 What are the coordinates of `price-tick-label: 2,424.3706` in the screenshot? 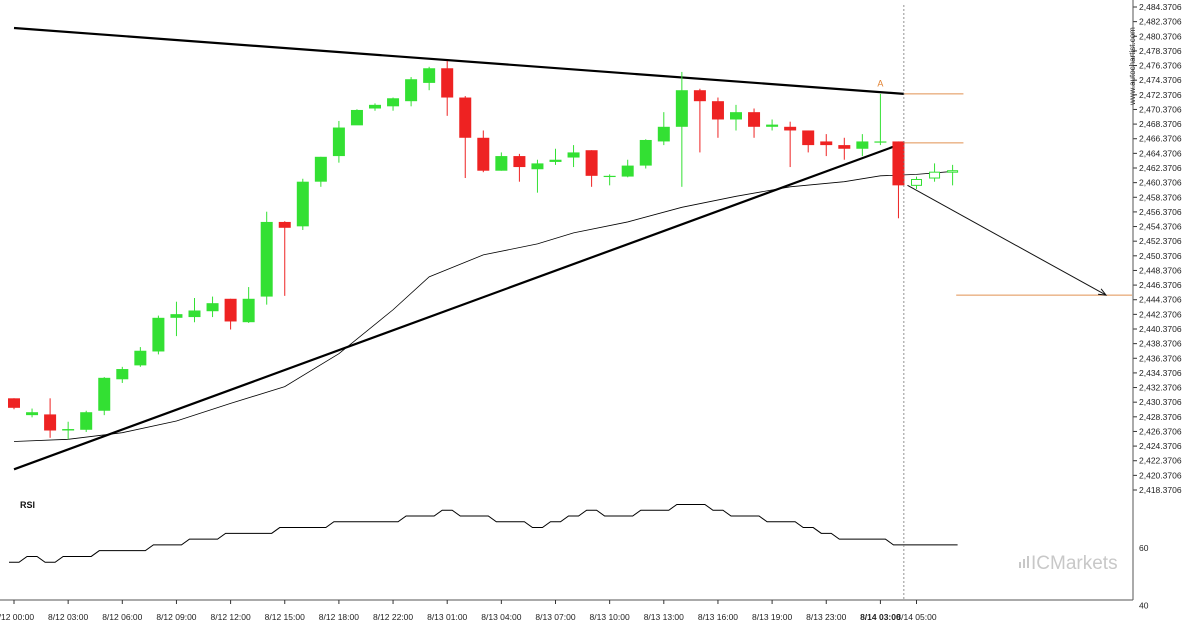 It's located at (1160, 446).